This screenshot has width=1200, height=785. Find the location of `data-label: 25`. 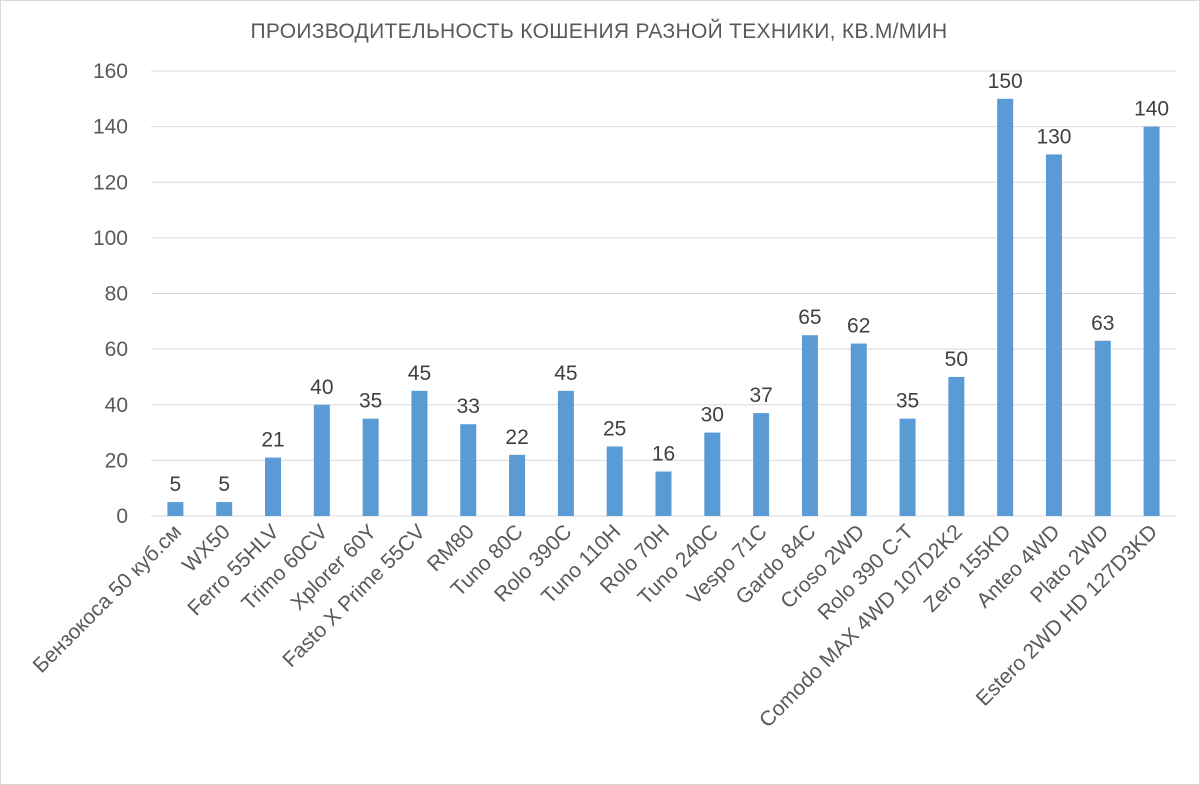

data-label: 25 is located at coordinates (614, 428).